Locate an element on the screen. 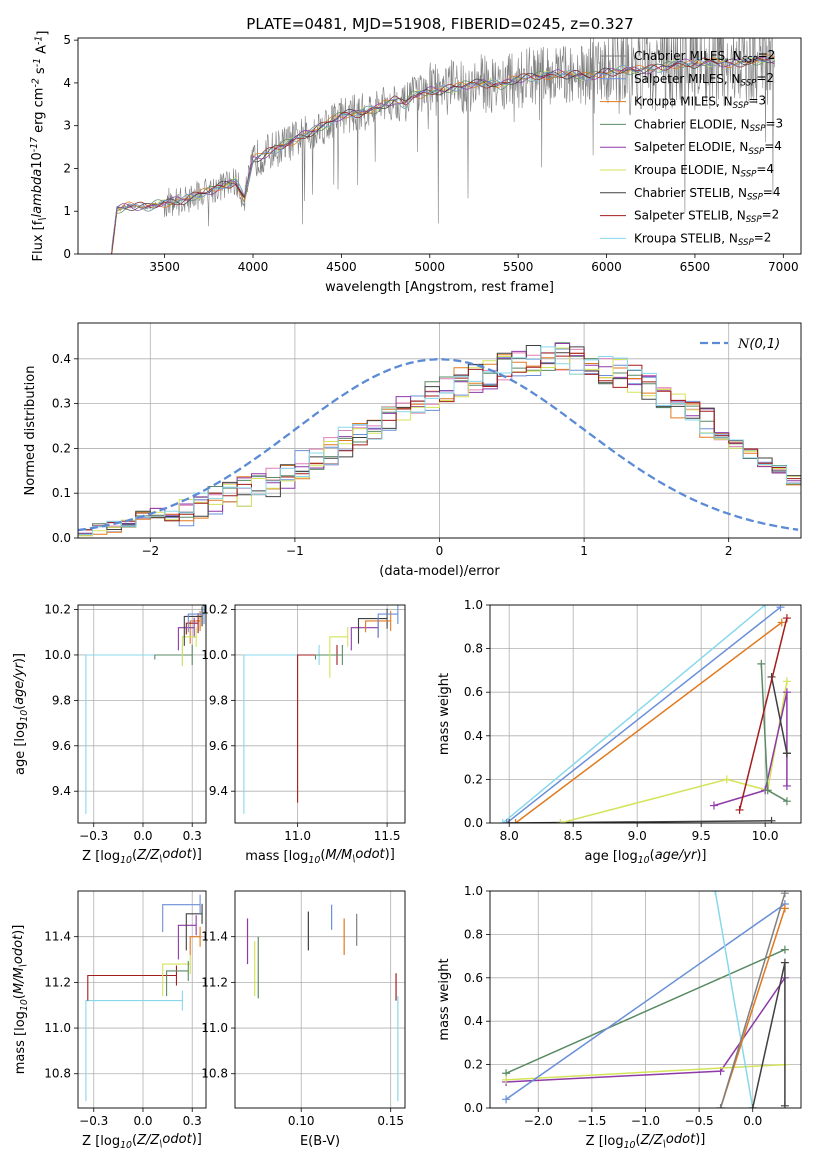 This screenshot has width=819, height=1170. panel-mass-vs-extinction: 0.10 0.15 10.8 11.0 11.2 11.4 E(B-V) is located at coordinates (303, 1019).